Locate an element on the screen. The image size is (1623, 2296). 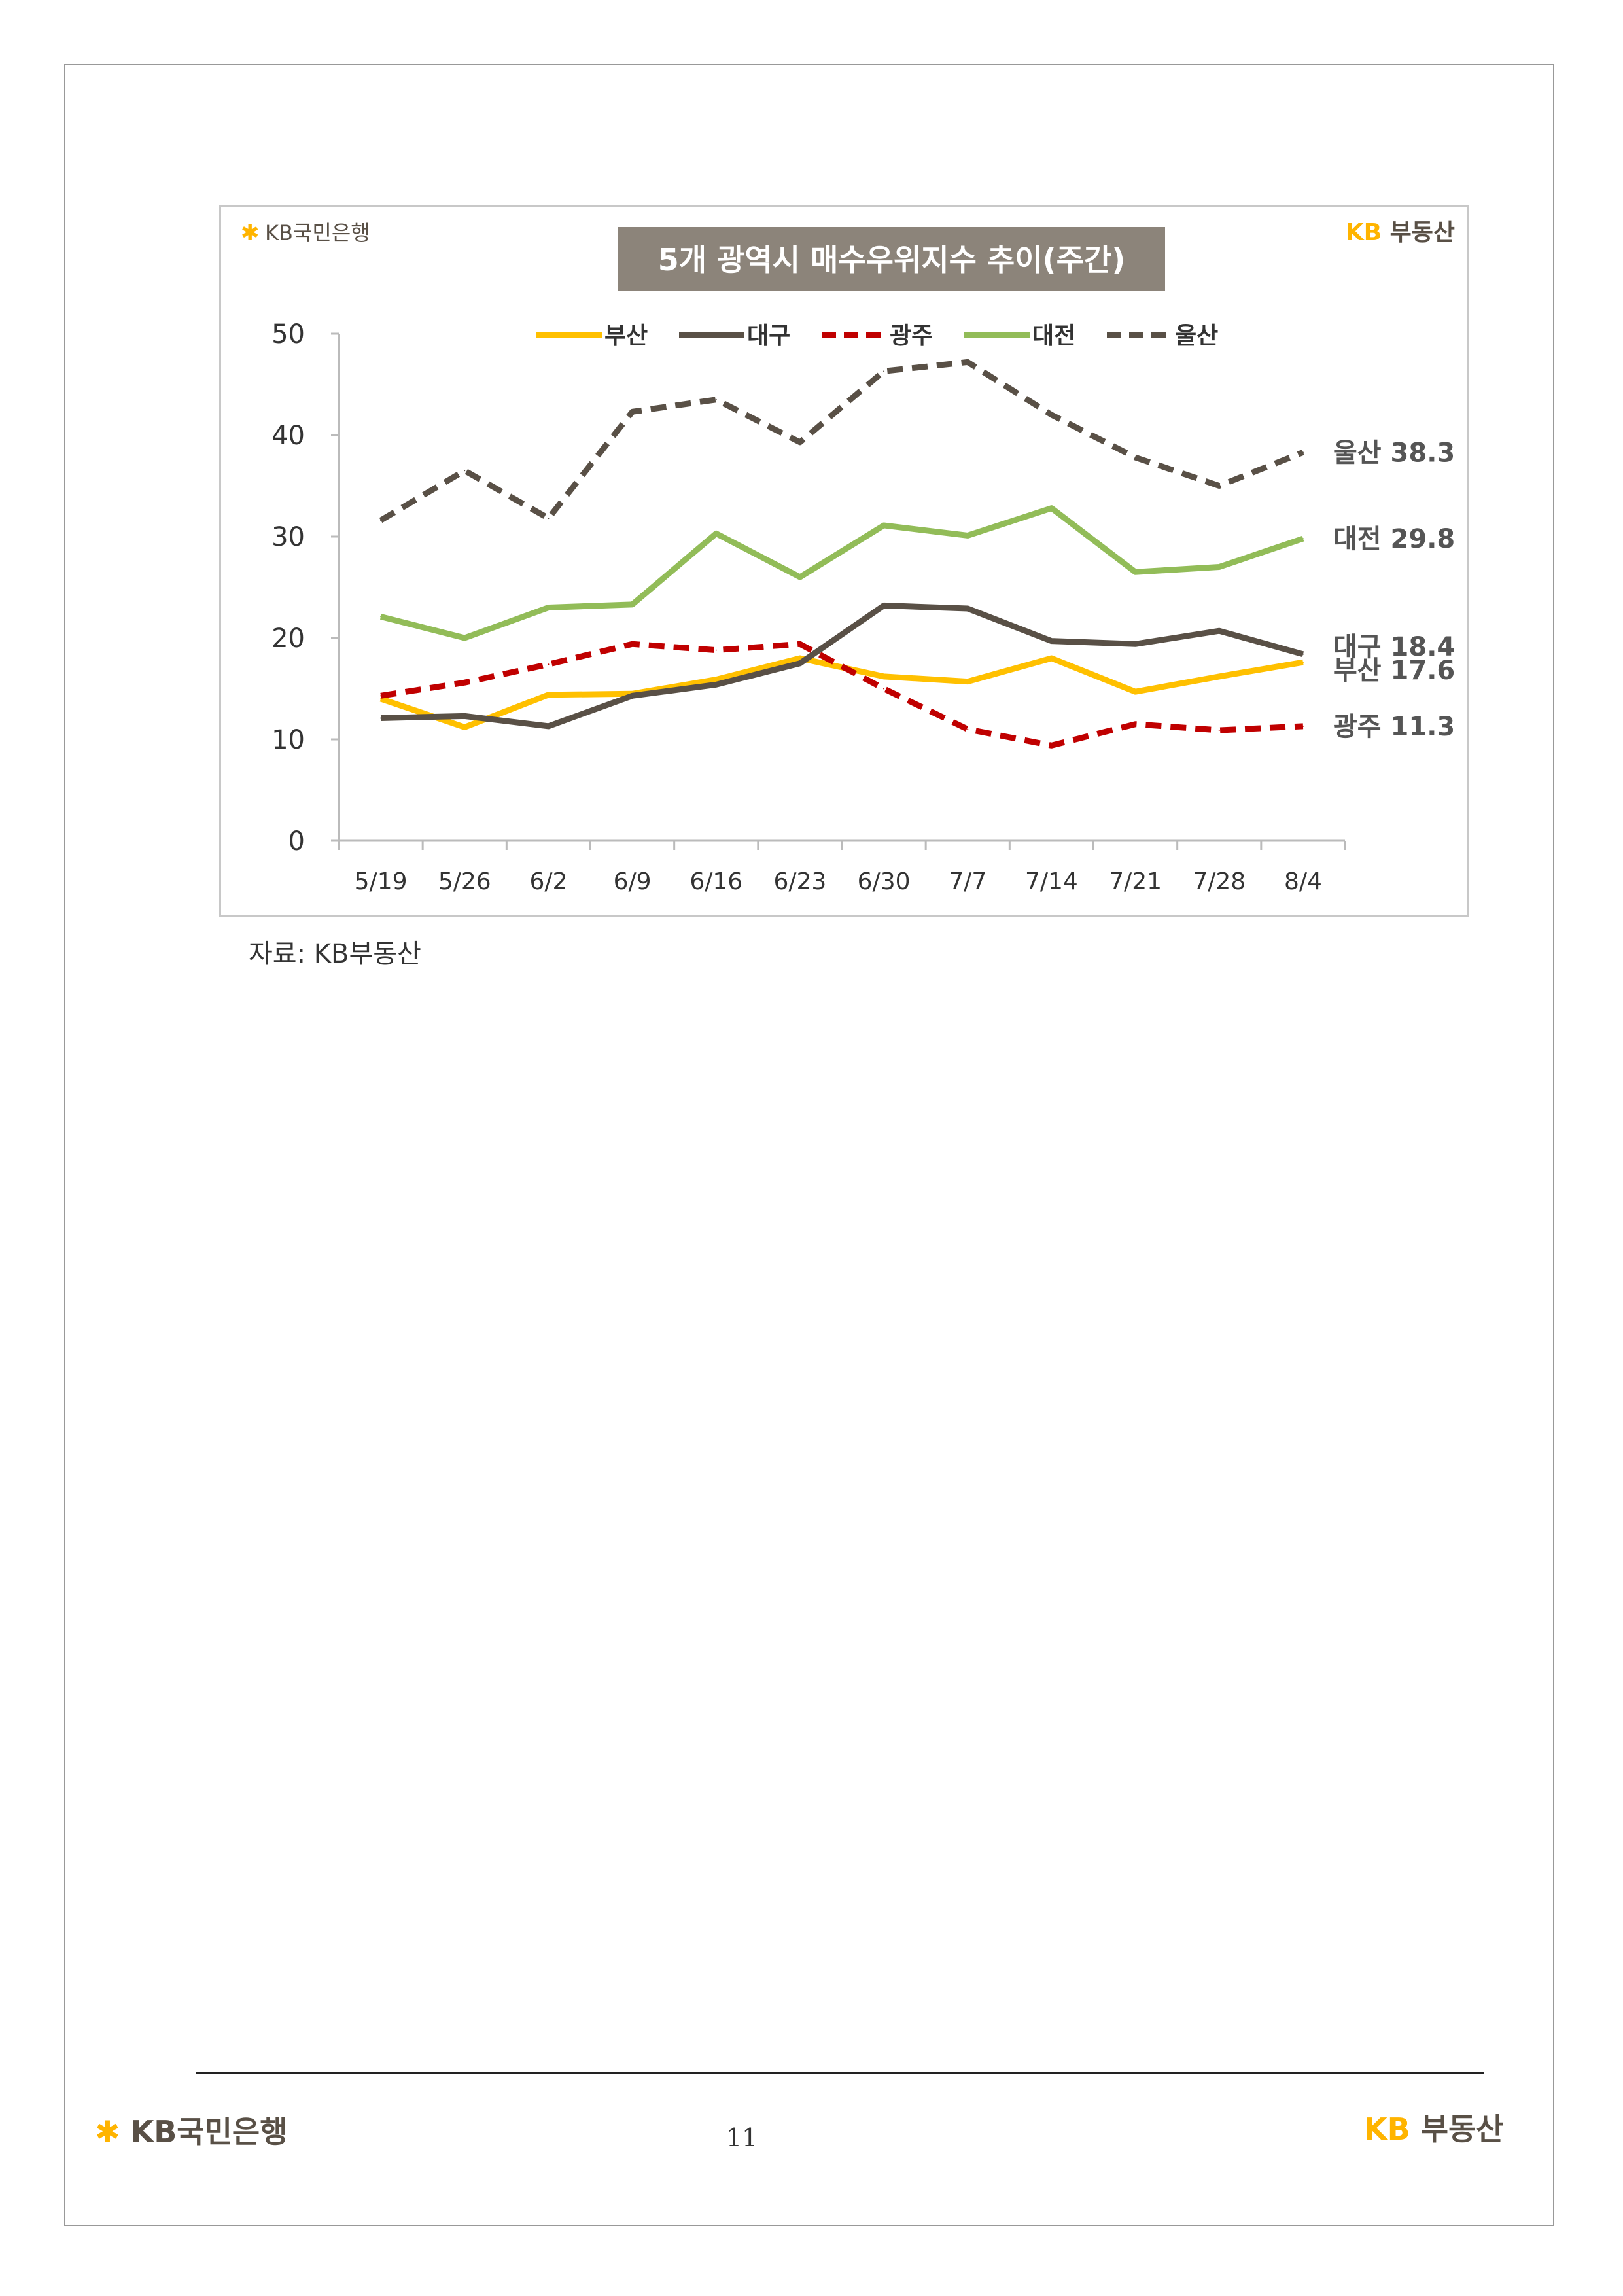
end-label: 대전 29.8 is located at coordinates (1394, 539).